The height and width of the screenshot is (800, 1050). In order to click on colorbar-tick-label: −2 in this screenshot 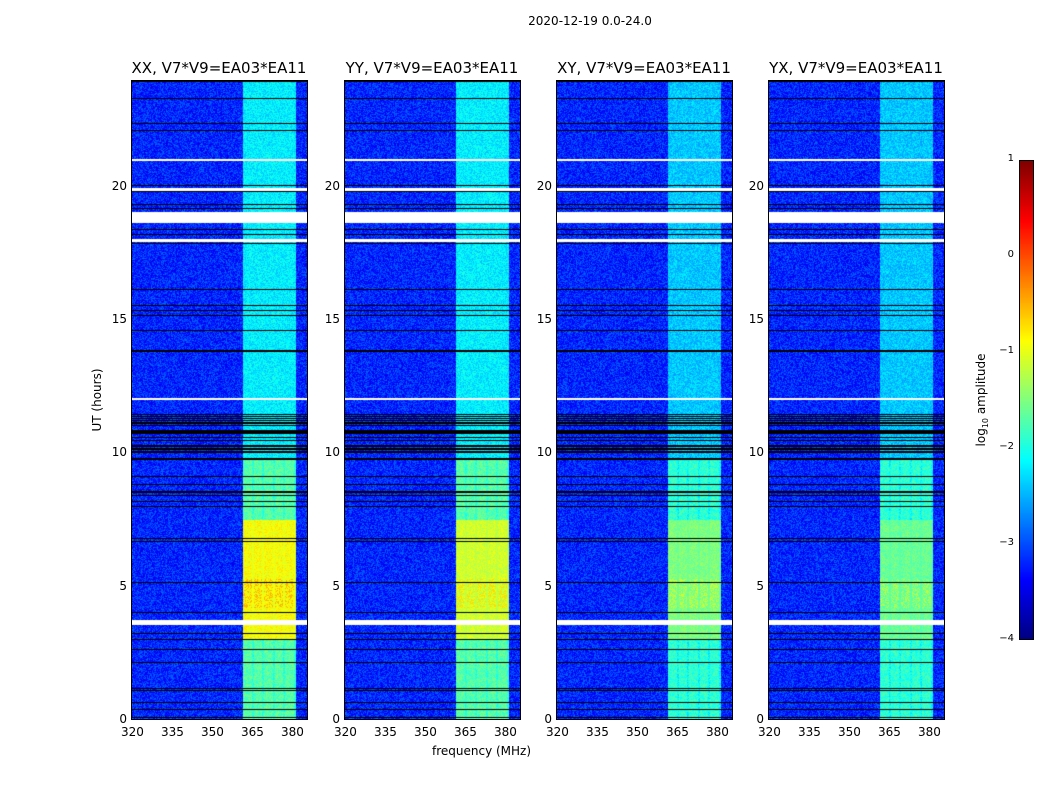, I will do `click(1006, 446)`.